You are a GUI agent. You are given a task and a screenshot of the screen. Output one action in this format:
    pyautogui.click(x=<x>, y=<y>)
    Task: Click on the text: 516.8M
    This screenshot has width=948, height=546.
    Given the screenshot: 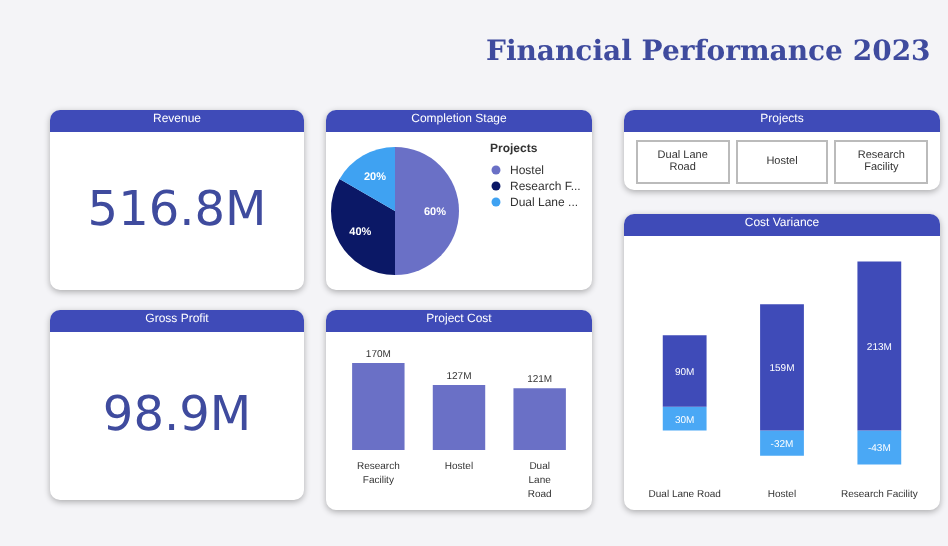 What is the action you would take?
    pyautogui.click(x=177, y=209)
    